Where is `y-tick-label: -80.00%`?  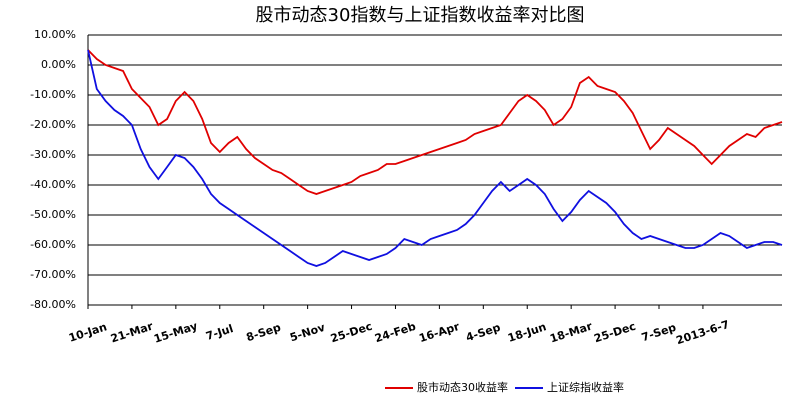
y-tick-label: -80.00% is located at coordinates (53, 304).